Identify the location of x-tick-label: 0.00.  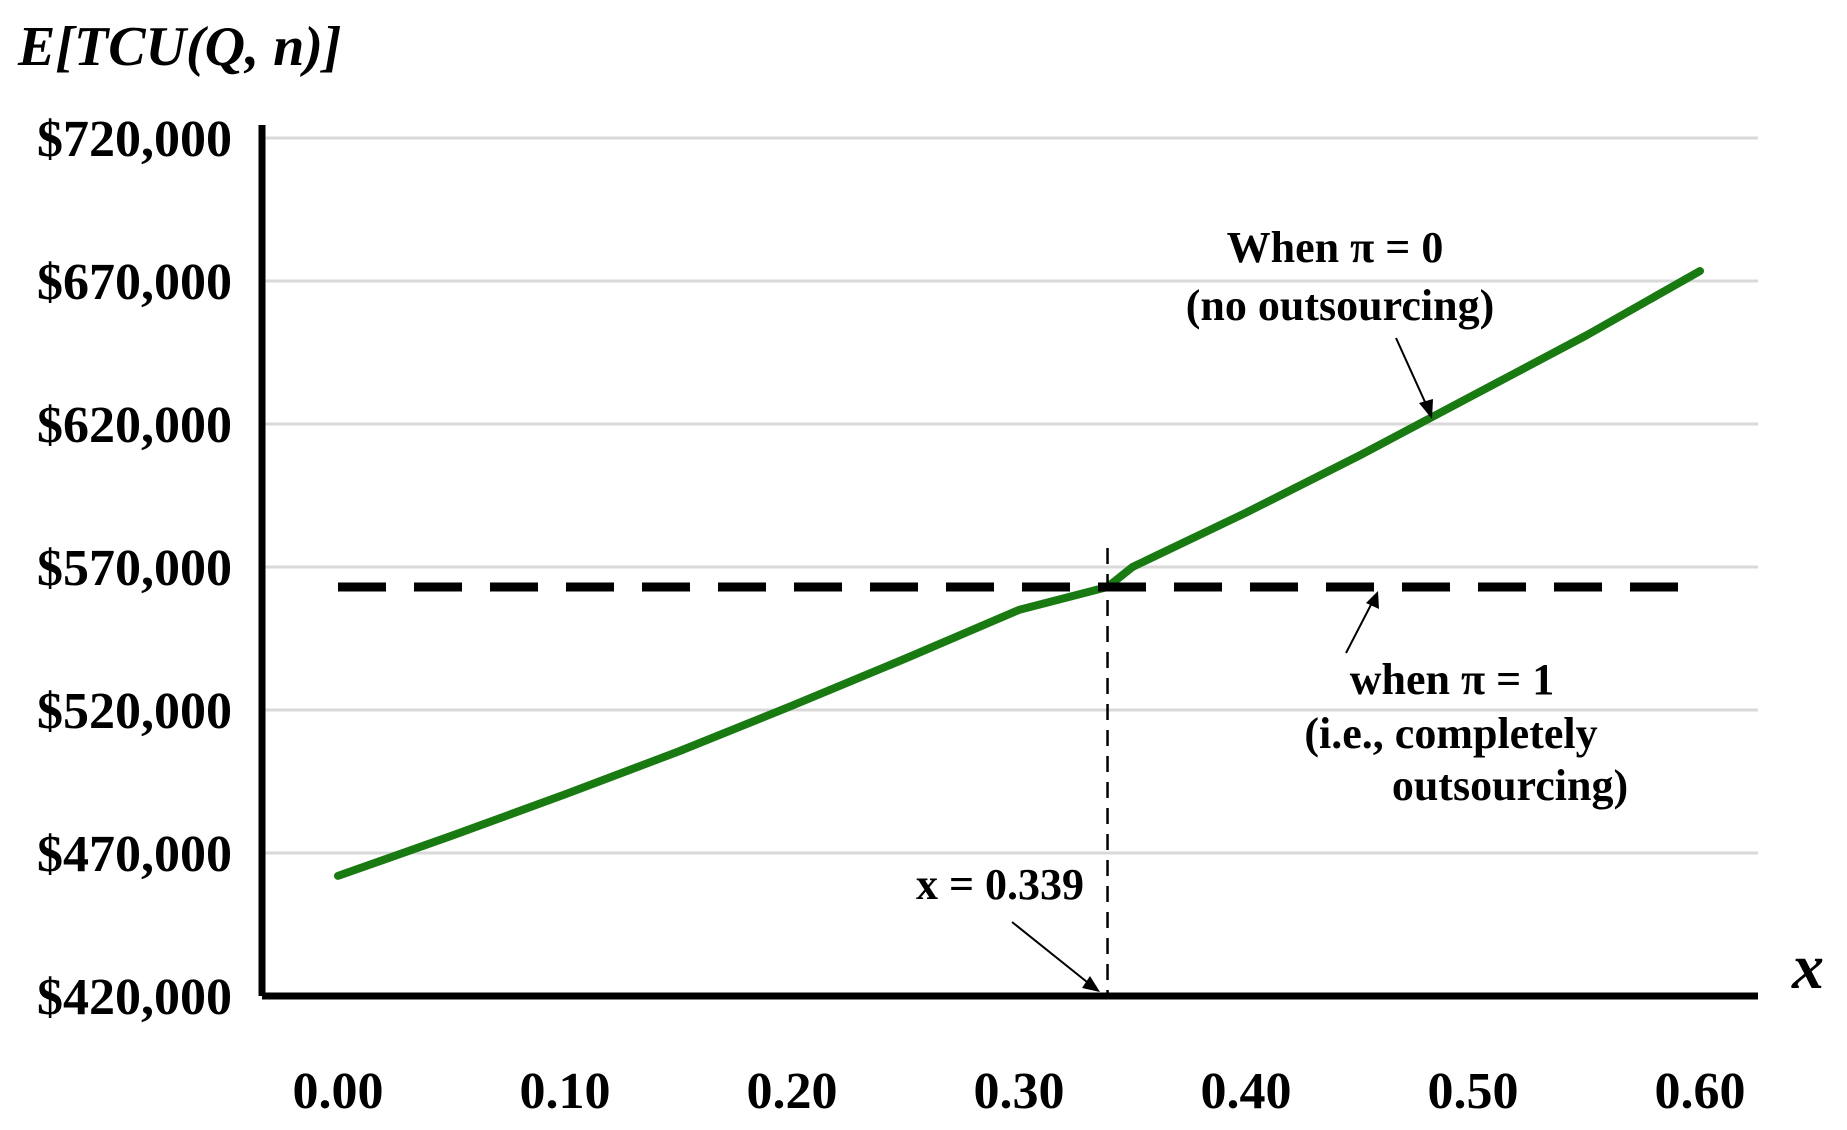
(338, 1091).